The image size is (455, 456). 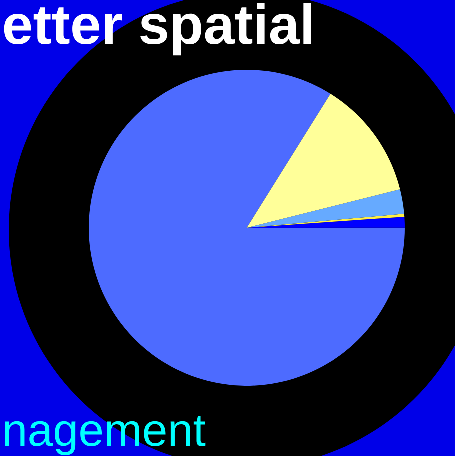 What do you see at coordinates (158, 30) in the screenshot?
I see `chart-title: etter spatial` at bounding box center [158, 30].